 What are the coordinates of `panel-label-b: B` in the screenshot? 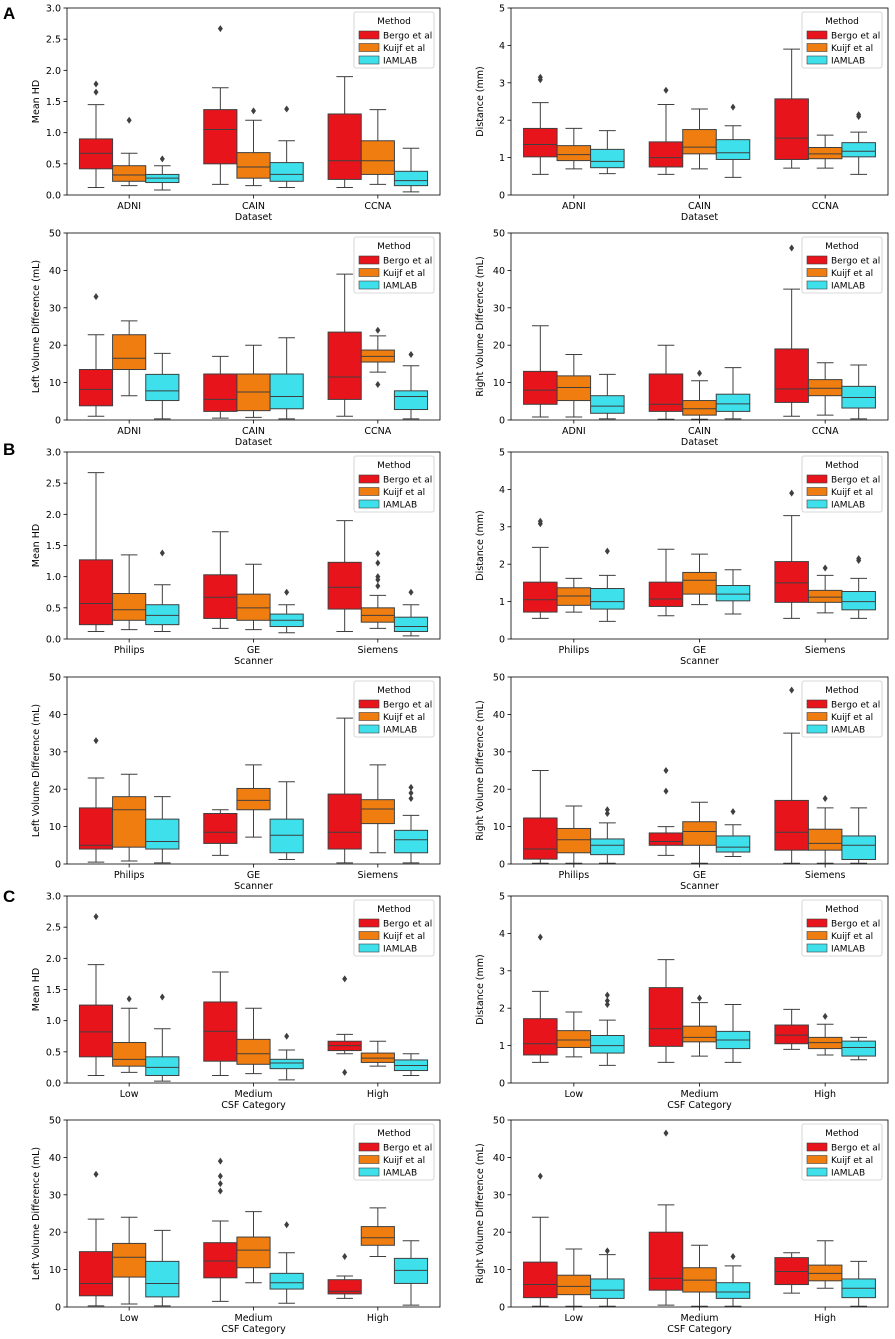 It's located at (9, 449).